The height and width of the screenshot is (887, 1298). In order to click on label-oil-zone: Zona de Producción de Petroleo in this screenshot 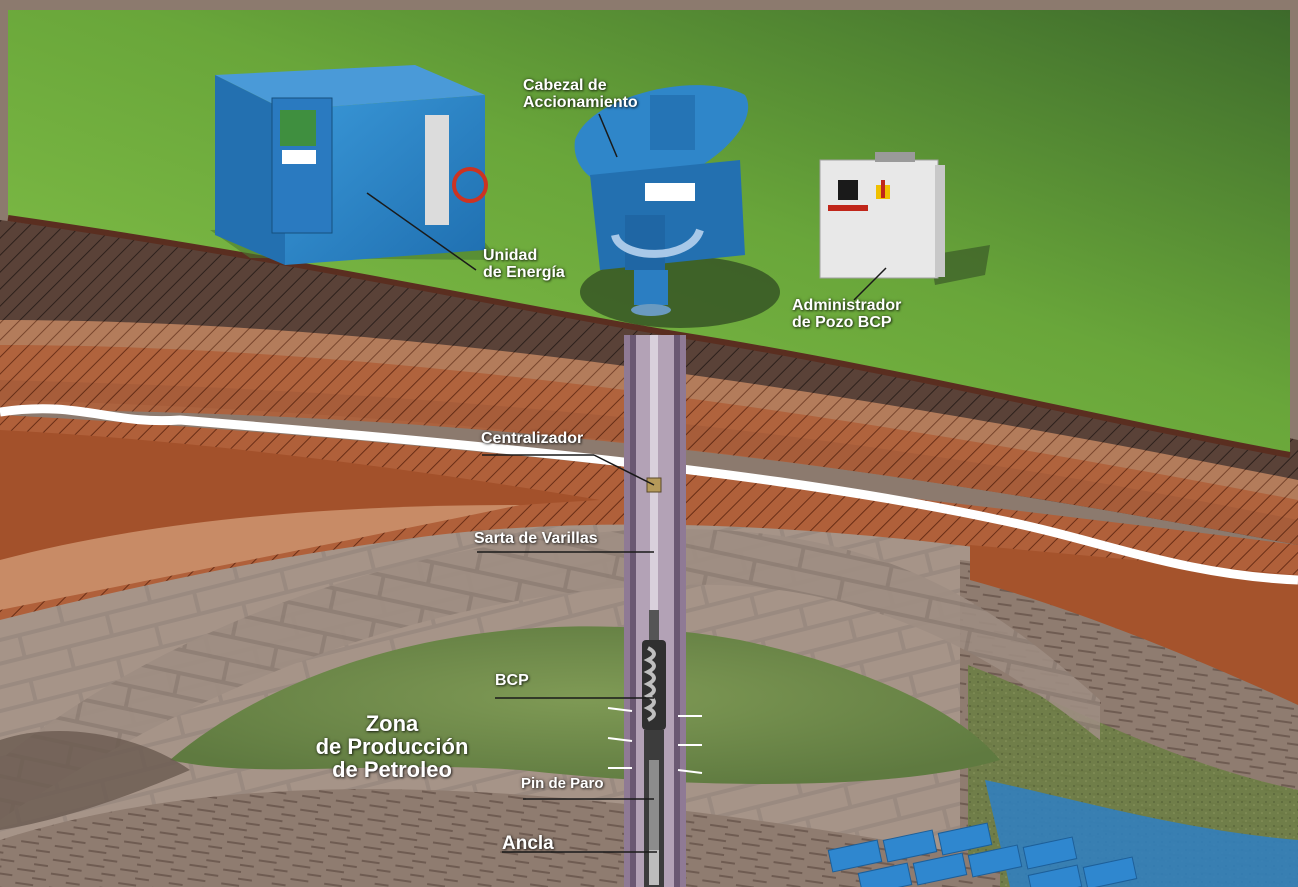, I will do `click(392, 747)`.